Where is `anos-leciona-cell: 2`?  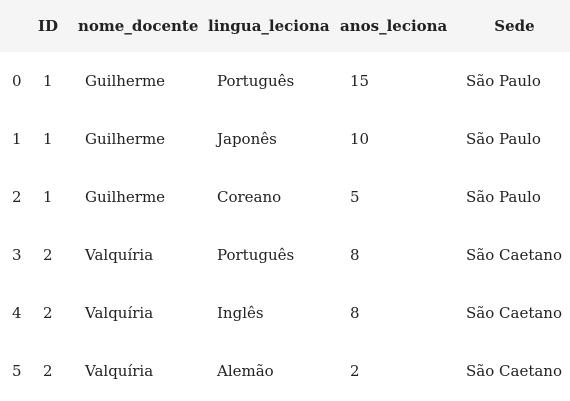
anos-leciona-cell: 2 is located at coordinates (355, 371).